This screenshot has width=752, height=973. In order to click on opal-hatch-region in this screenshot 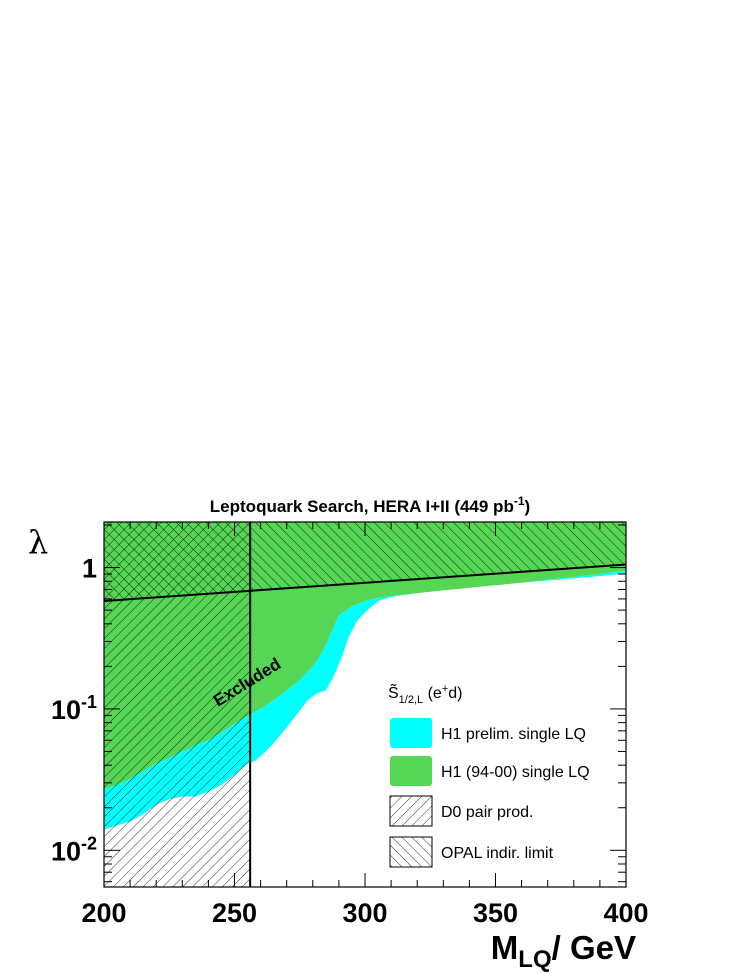, I will do `click(365, 561)`.